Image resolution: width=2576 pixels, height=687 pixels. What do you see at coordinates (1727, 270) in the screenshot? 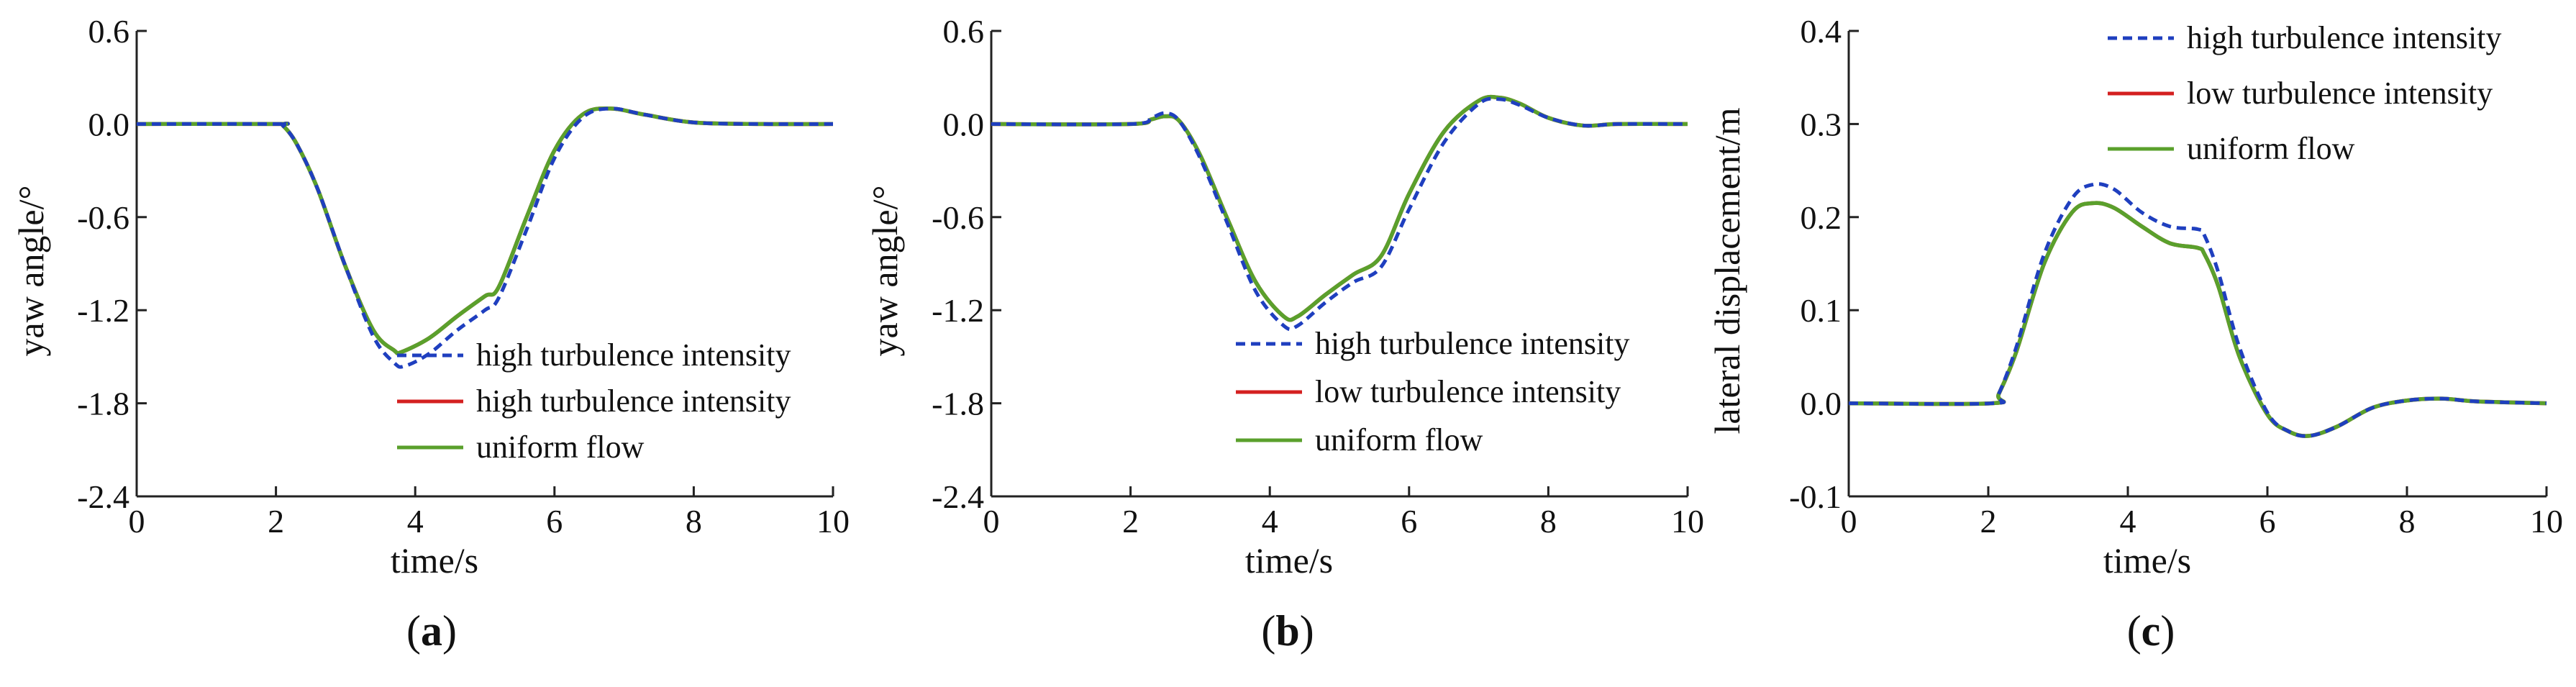
I see `y-axis-label: lateral displacement/m` at bounding box center [1727, 270].